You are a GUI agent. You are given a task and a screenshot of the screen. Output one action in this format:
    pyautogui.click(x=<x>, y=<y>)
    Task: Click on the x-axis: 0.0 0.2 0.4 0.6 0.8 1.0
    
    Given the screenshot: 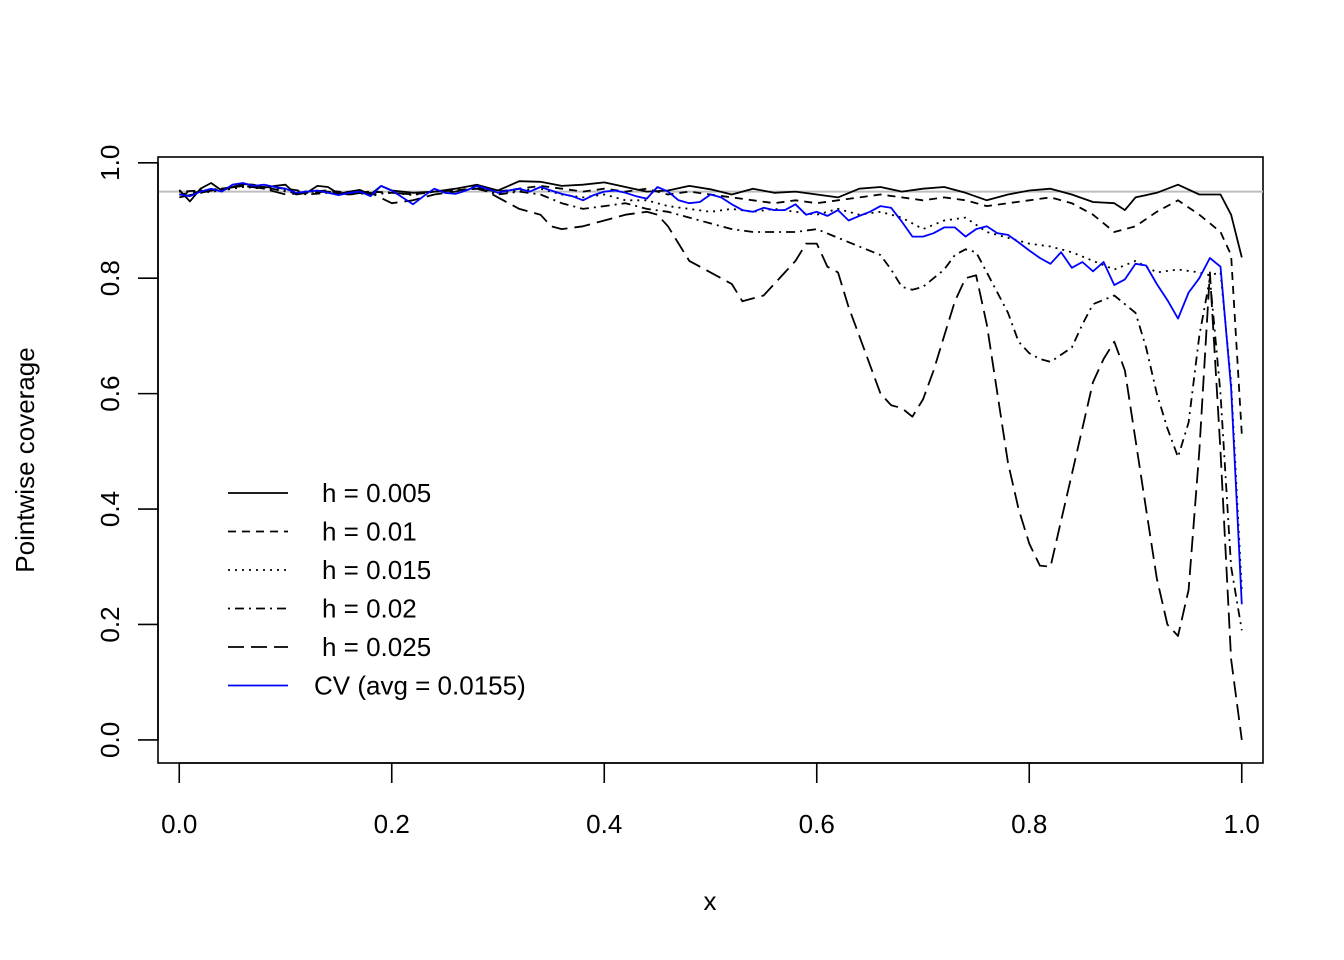 What is the action you would take?
    pyautogui.click(x=710, y=800)
    